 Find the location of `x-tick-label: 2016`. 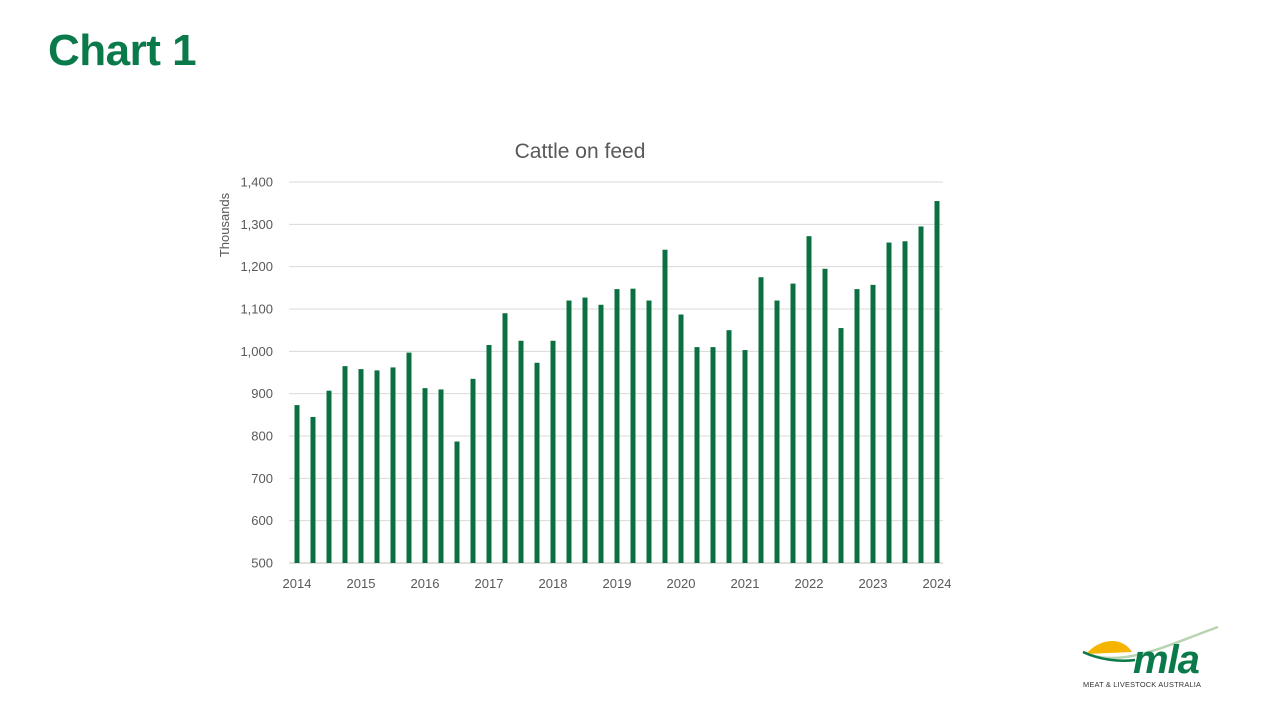

x-tick-label: 2016 is located at coordinates (425, 583).